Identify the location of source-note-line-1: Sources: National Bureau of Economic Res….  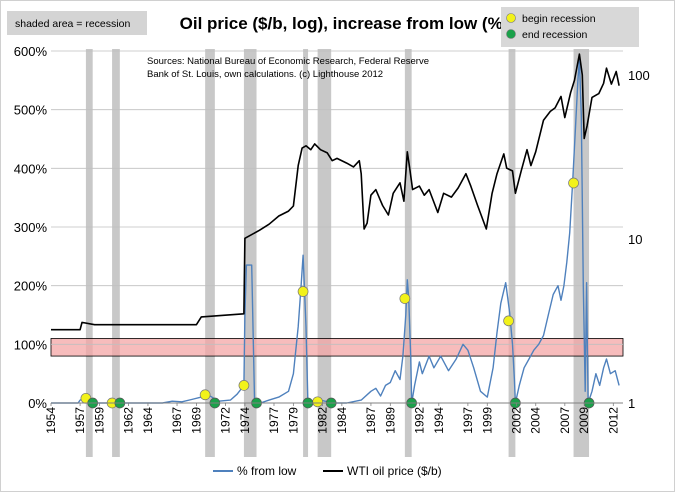
(288, 61).